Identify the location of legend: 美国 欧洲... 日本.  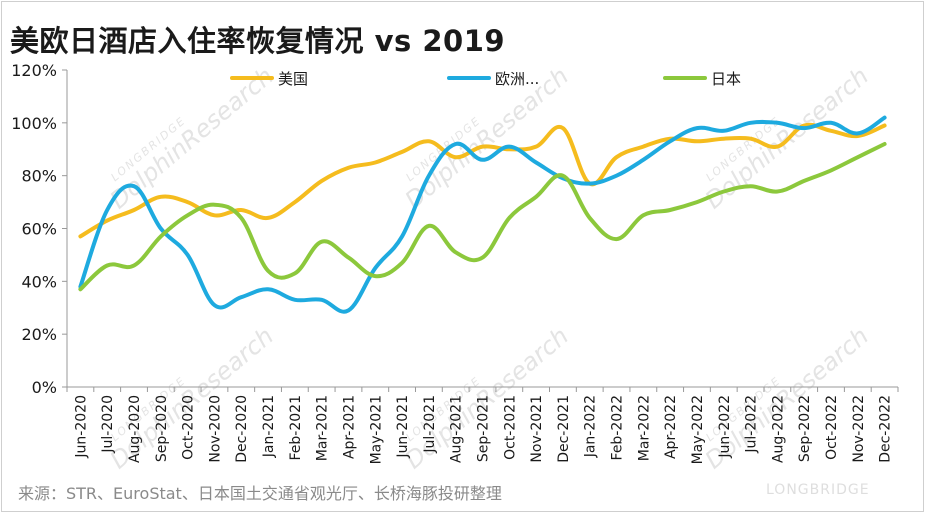
(485, 79).